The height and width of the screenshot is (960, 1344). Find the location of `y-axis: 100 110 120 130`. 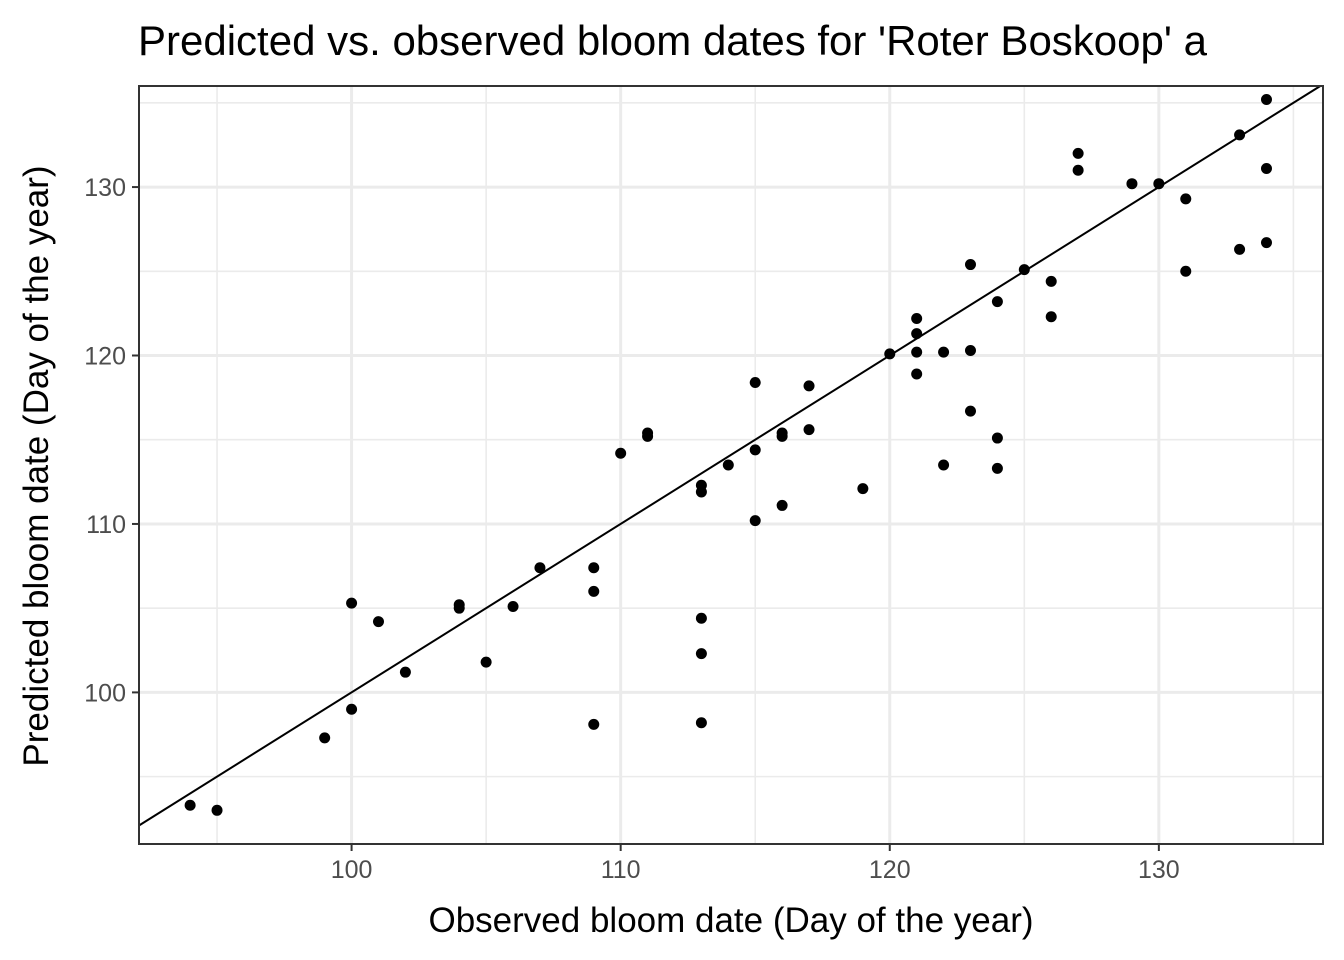

y-axis: 100 110 120 130 is located at coordinates (111, 440).